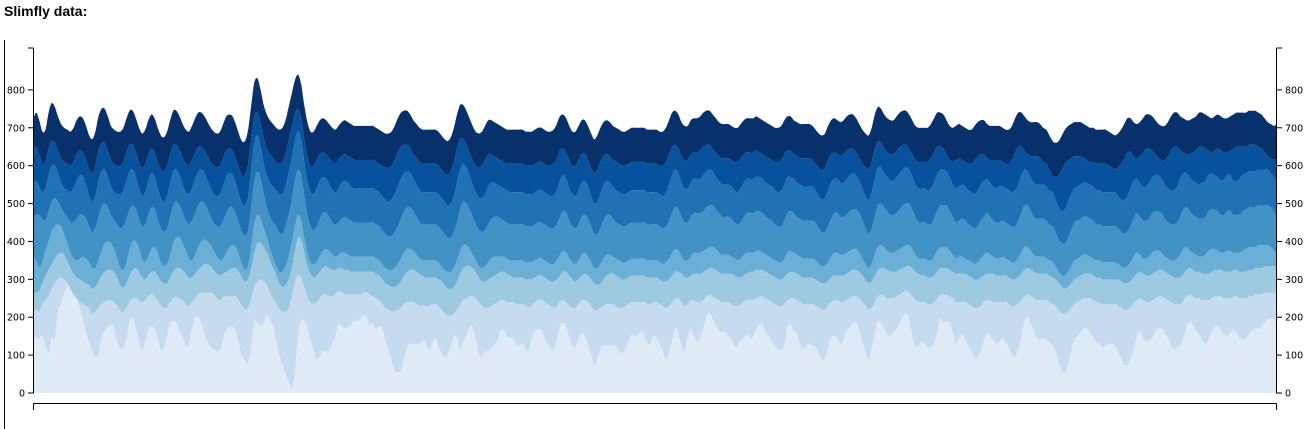  Describe the element at coordinates (1294, 318) in the screenshot. I see `y-tick-label-right: 200` at that location.